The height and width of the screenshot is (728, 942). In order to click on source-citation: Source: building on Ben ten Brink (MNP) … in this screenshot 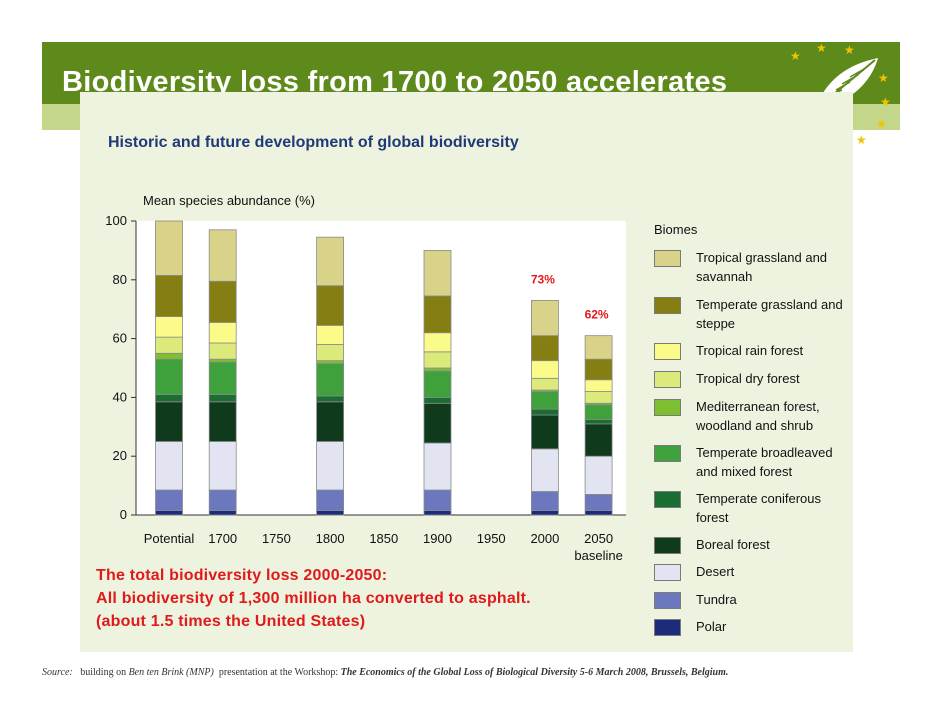, I will do `click(385, 672)`.